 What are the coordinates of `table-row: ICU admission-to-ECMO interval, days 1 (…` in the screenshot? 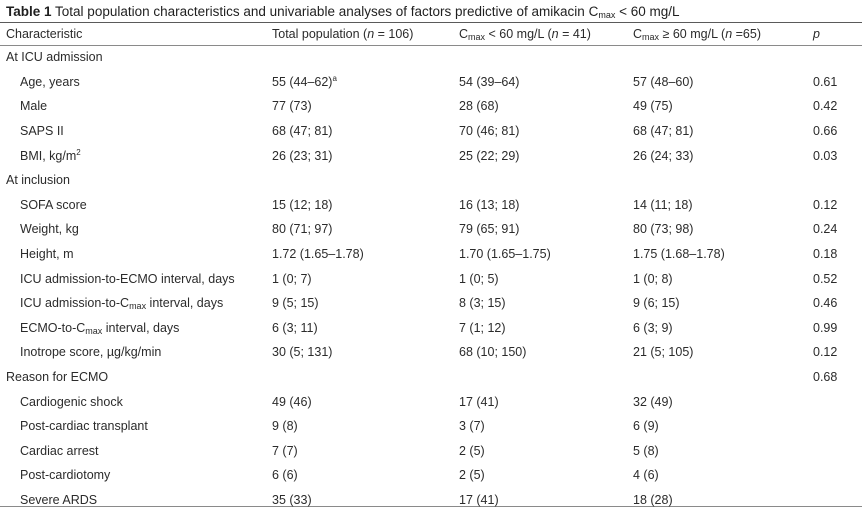 It's located at (431, 278).